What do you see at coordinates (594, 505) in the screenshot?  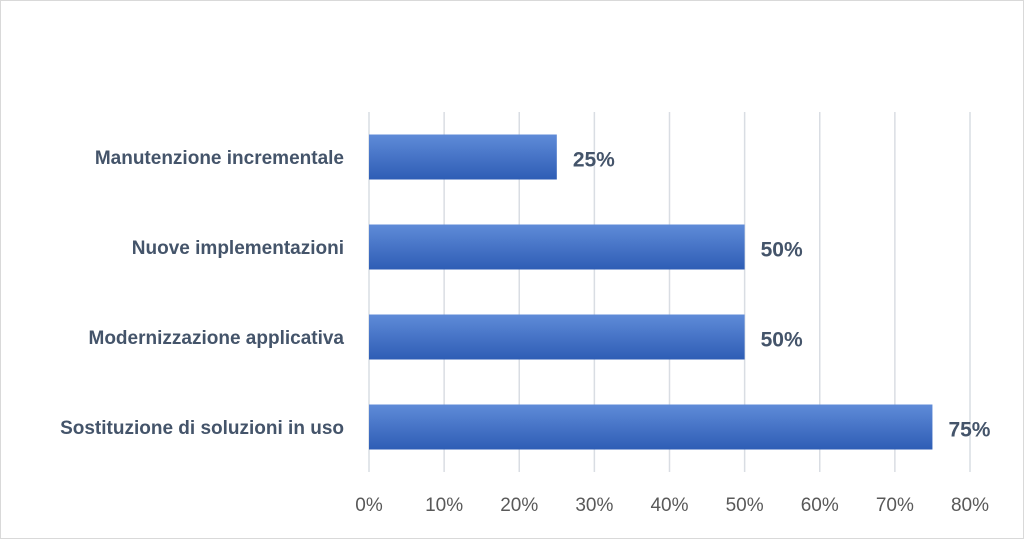 I see `x-tick-label: 30%` at bounding box center [594, 505].